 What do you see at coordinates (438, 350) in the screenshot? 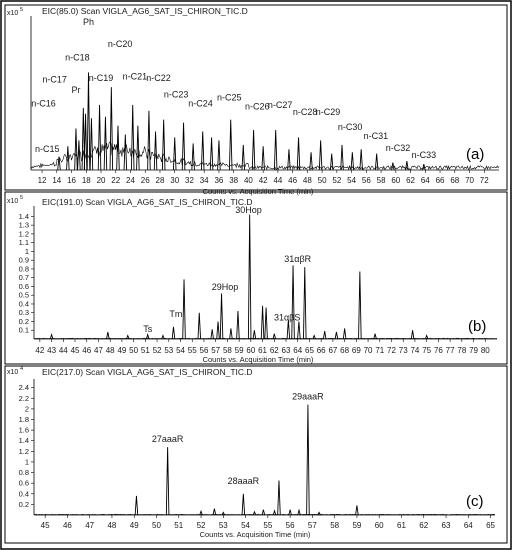
I see `x-tick-label: 76` at bounding box center [438, 350].